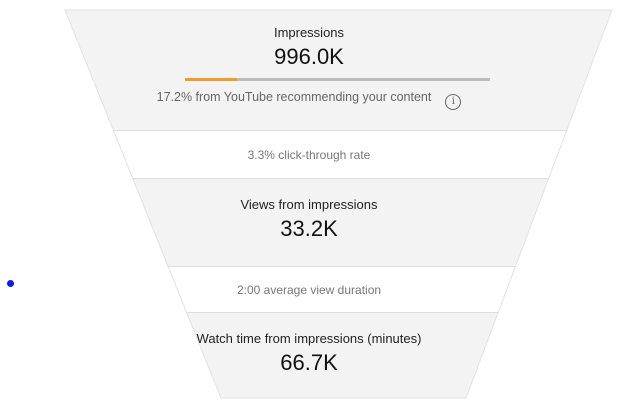 This screenshot has height=401, width=618. I want to click on impressions-value: 996.0K, so click(309, 56).